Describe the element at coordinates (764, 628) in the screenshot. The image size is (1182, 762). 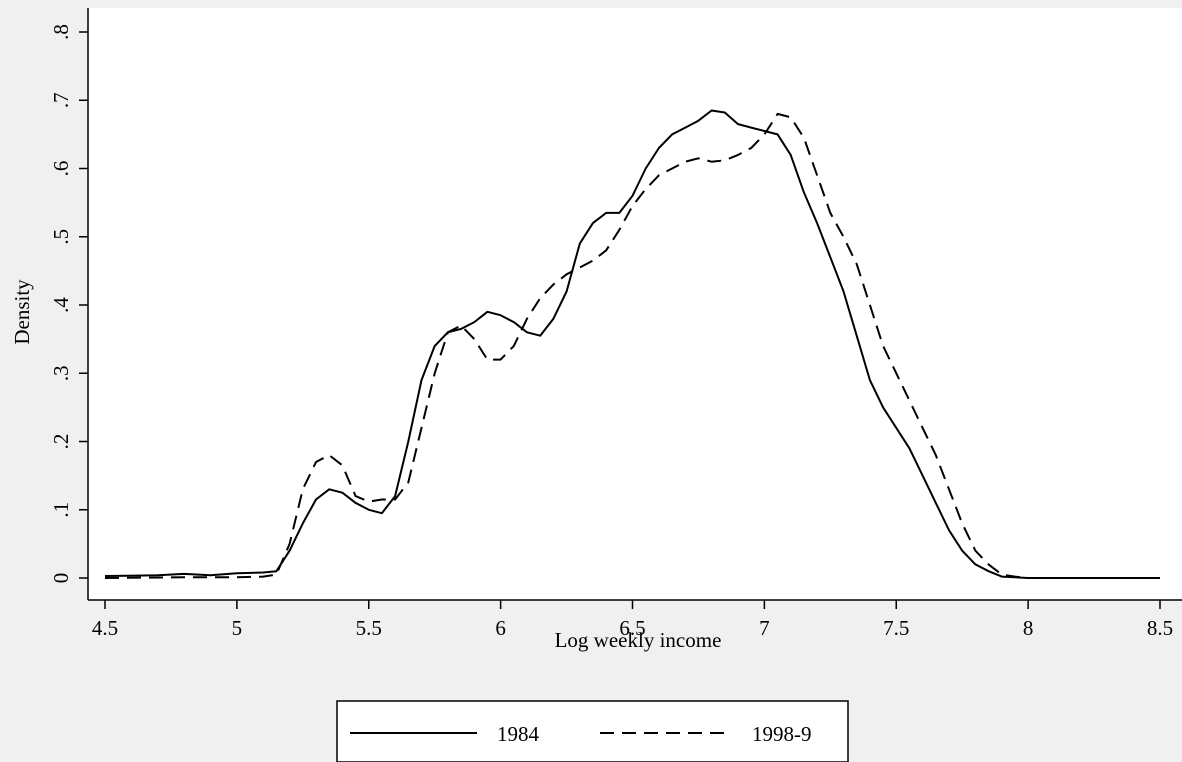
I see `x-tick-label: 7` at that location.